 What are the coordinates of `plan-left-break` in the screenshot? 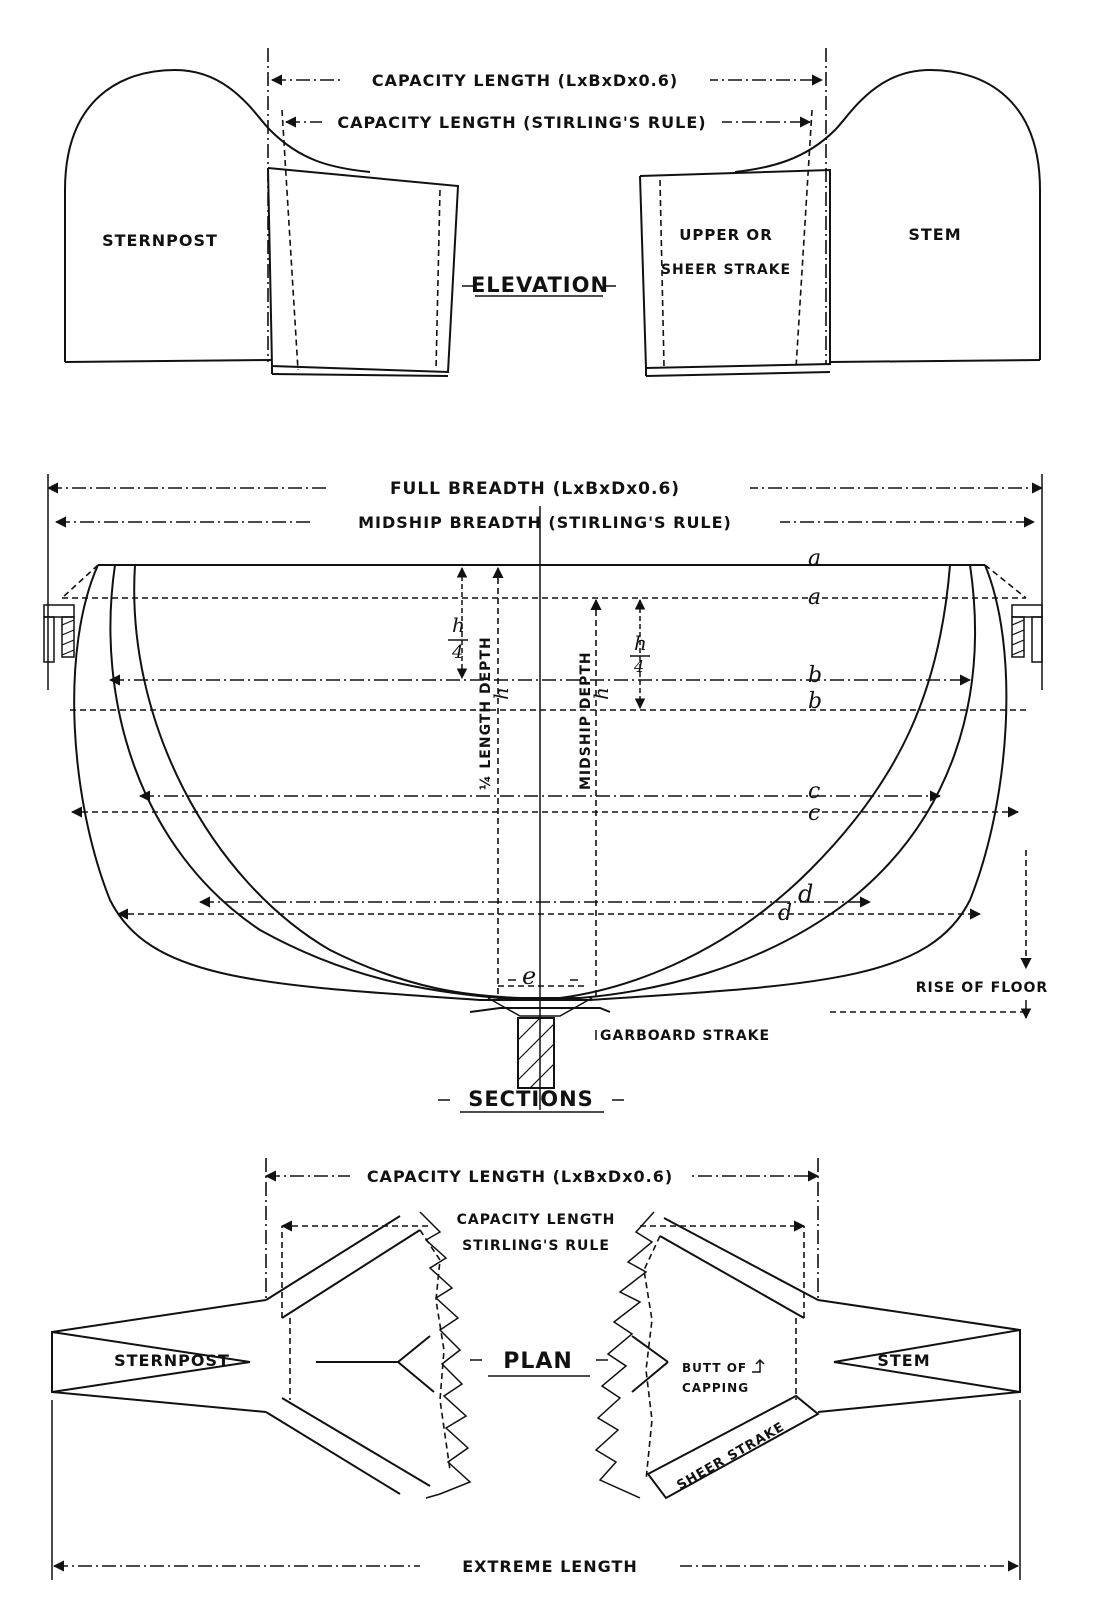 It's located at (445, 1355).